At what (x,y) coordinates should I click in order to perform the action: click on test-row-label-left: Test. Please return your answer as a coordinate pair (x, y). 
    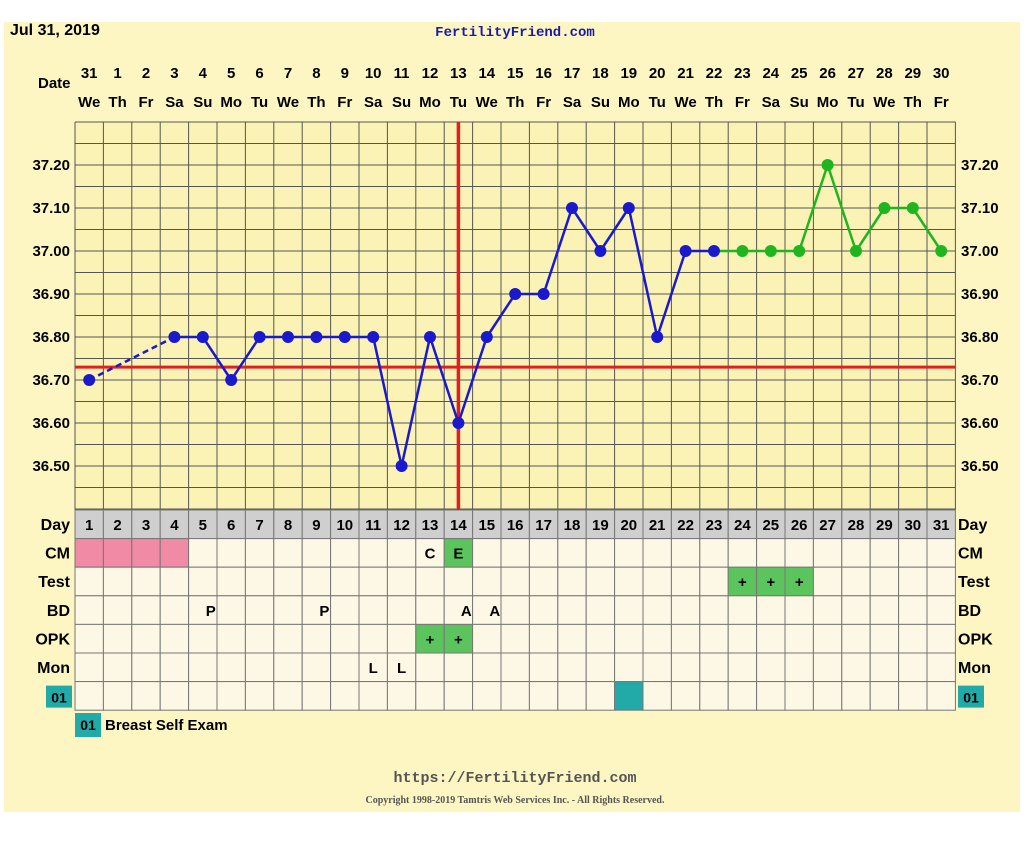
    Looking at the image, I should click on (54, 582).